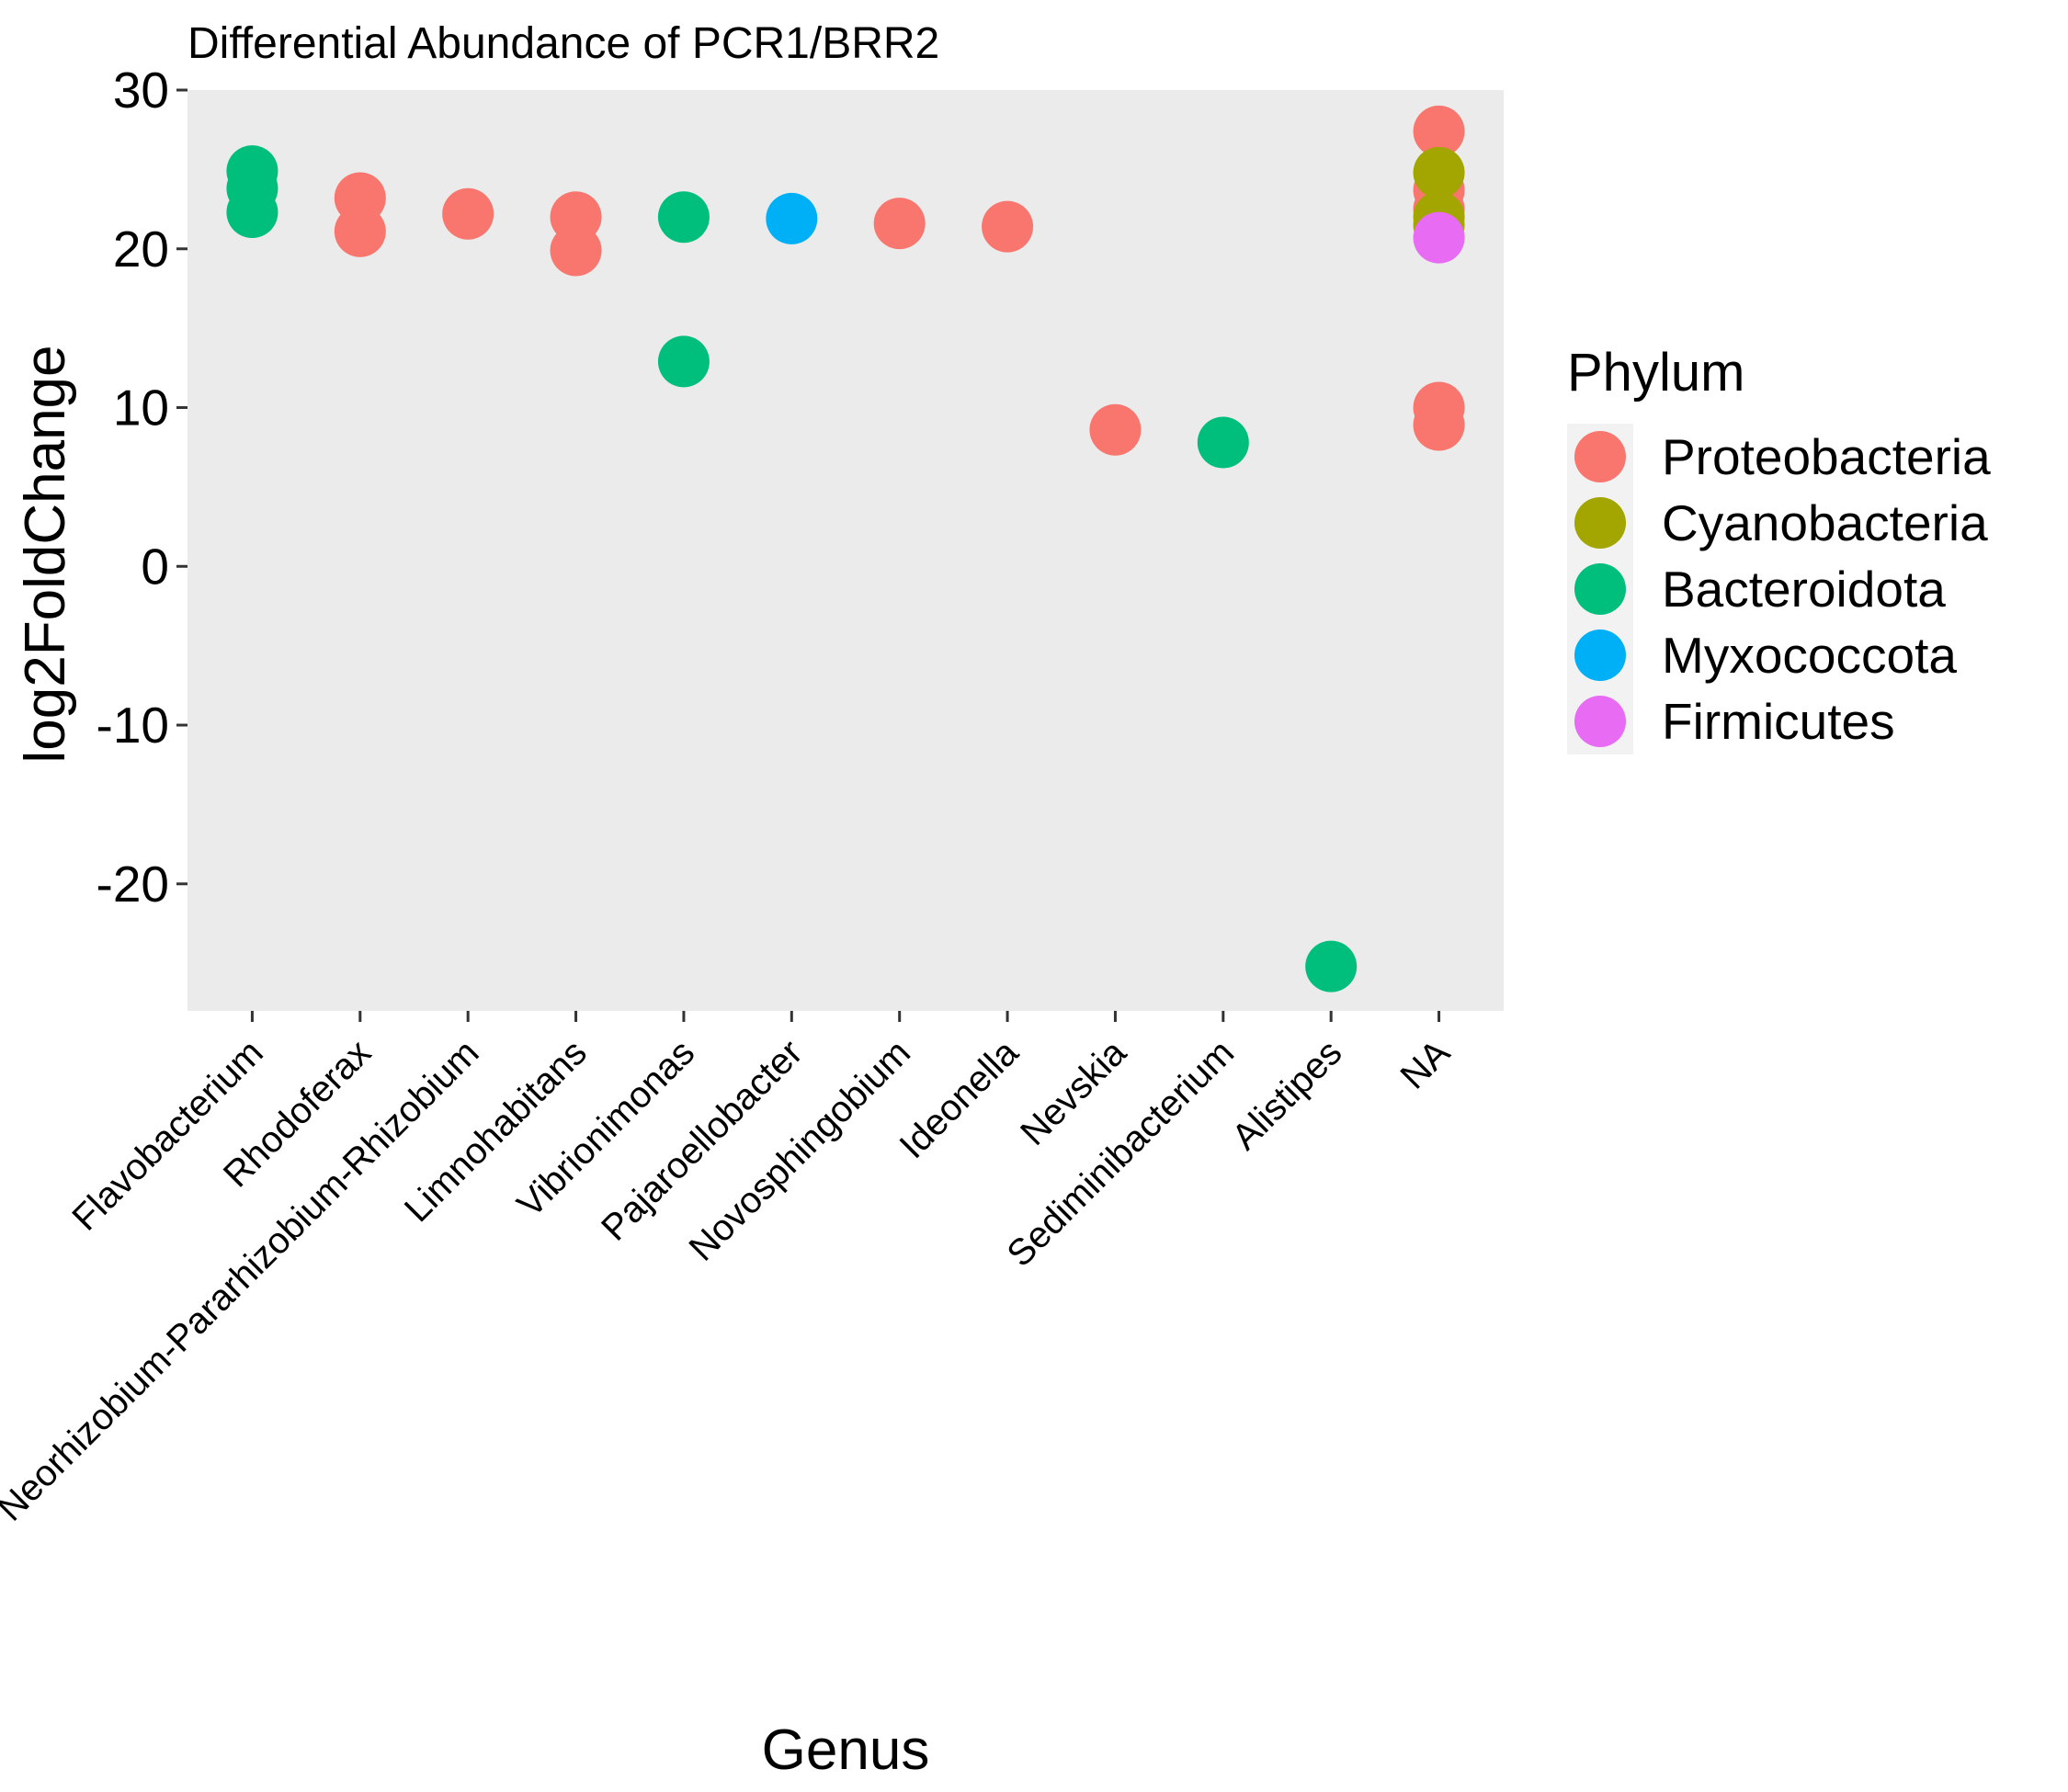 This screenshot has width=2068, height=1792. I want to click on y-tick-label: -20, so click(133, 884).